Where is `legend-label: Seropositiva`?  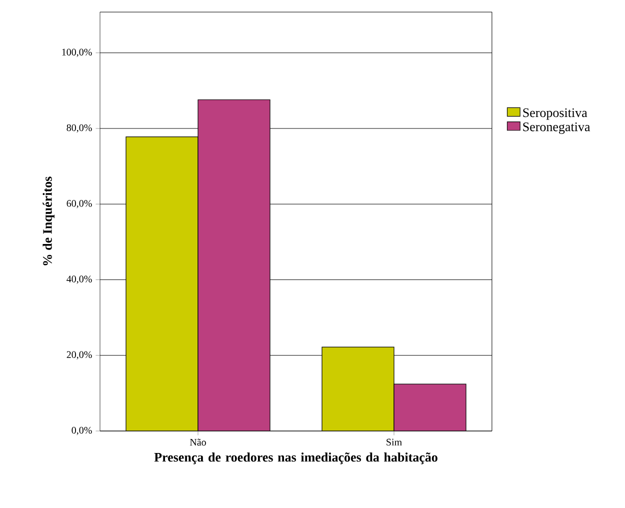 legend-label: Seropositiva is located at coordinates (555, 114).